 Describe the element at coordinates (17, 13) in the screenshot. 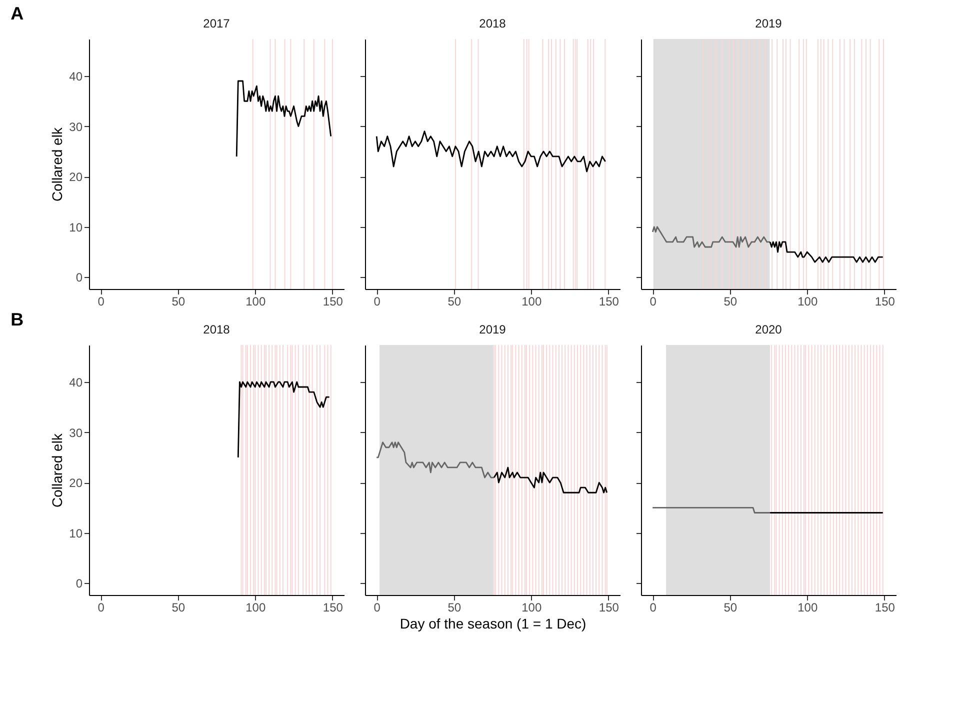

I see `text: A` at that location.